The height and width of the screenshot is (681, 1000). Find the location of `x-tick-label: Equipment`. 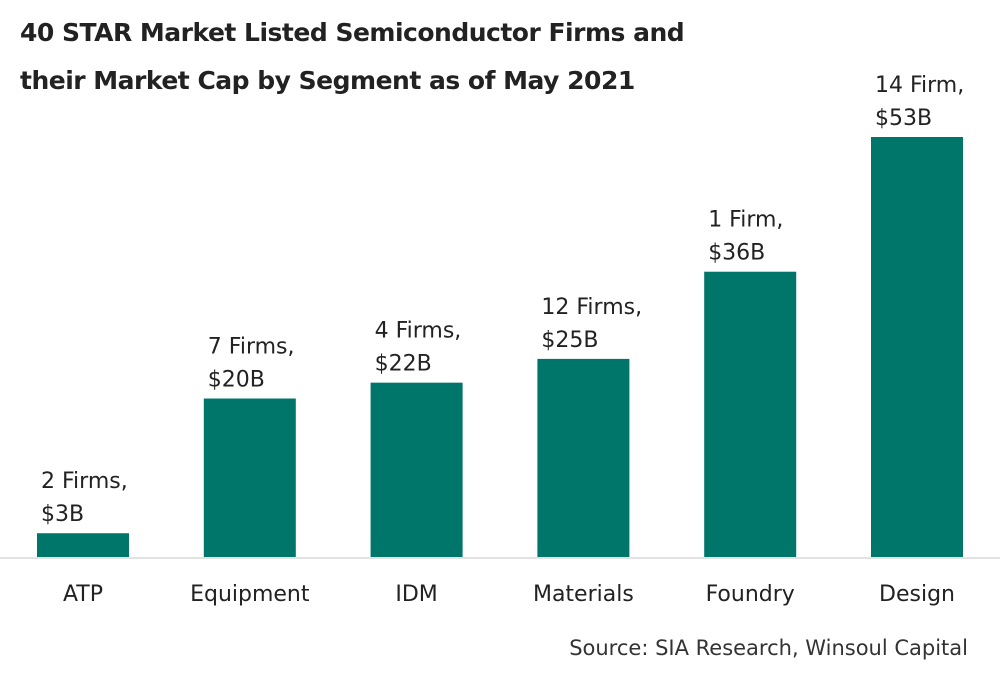

x-tick-label: Equipment is located at coordinates (250, 594).